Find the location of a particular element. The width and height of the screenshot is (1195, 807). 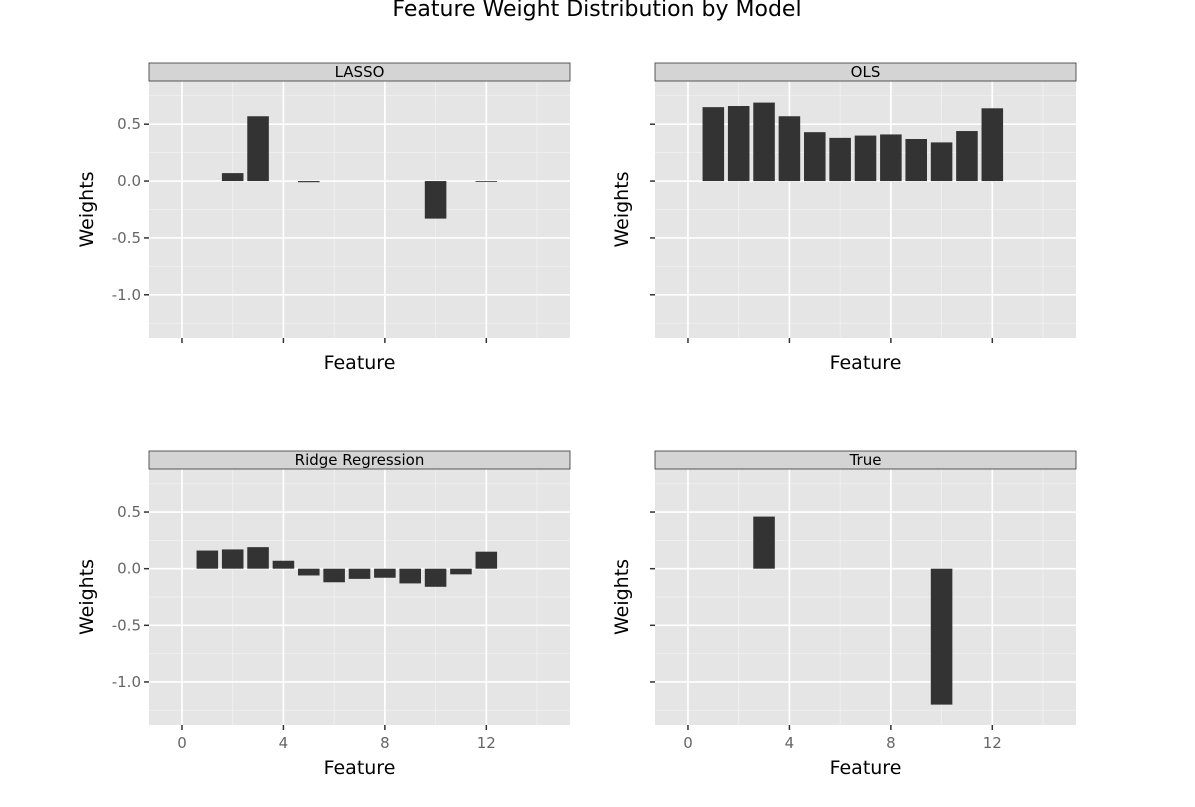

facet-label-ridge-regression: Ridge Regression is located at coordinates (360, 460).